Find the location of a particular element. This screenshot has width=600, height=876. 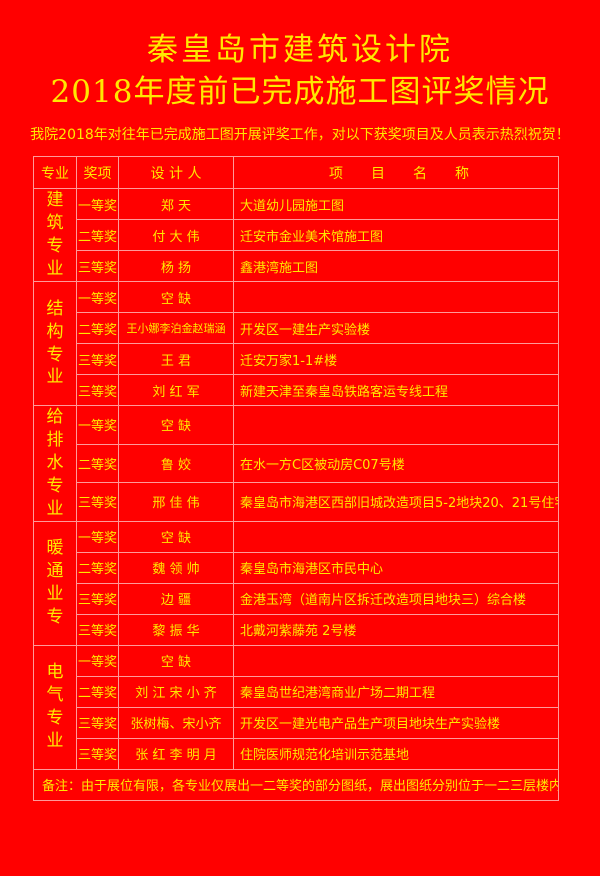

table-row: 三等奖刘 红 军新建天津至秦皇岛铁路客运专线工程 is located at coordinates (296, 390).